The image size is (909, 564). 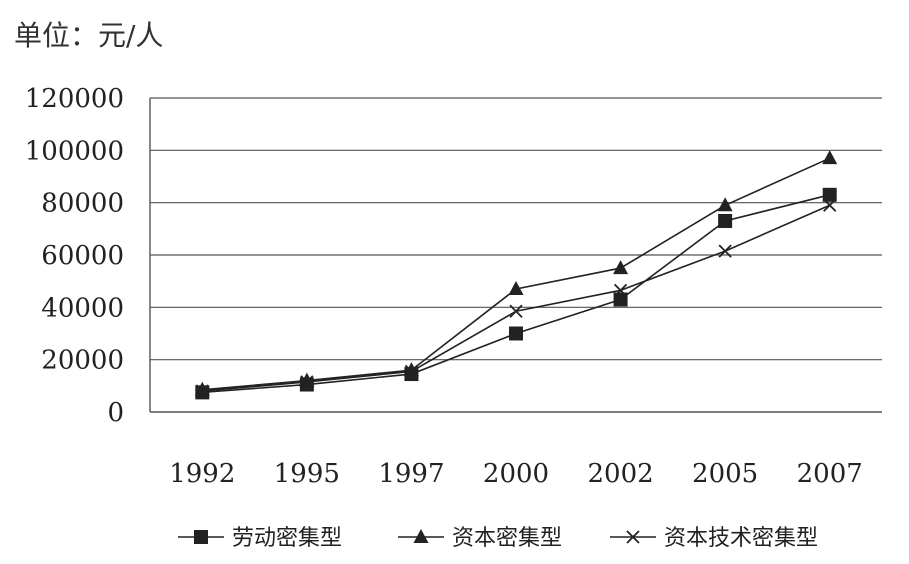 What do you see at coordinates (74, 99) in the screenshot?
I see `y-tick-label: 120000` at bounding box center [74, 99].